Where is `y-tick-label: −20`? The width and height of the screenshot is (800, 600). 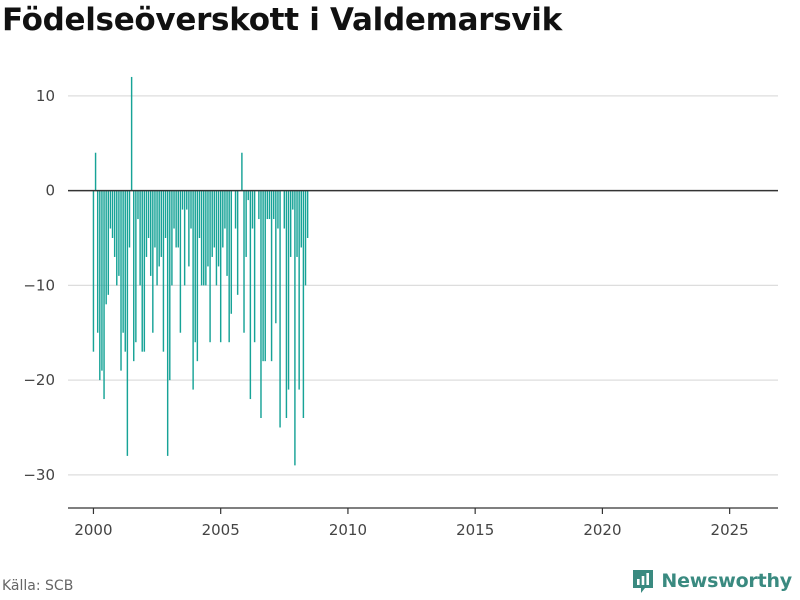 y-tick-label: −20 is located at coordinates (39, 380).